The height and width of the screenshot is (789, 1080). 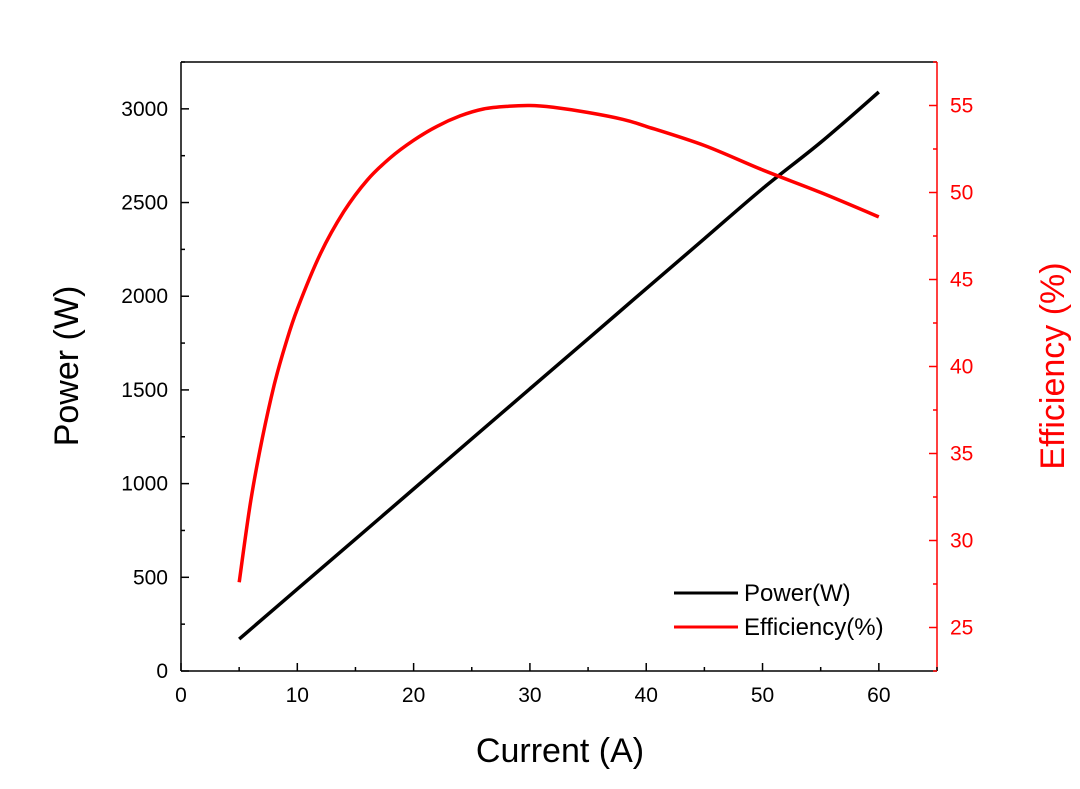 What do you see at coordinates (779, 610) in the screenshot?
I see `legend: Power(W) Efficiency(%)` at bounding box center [779, 610].